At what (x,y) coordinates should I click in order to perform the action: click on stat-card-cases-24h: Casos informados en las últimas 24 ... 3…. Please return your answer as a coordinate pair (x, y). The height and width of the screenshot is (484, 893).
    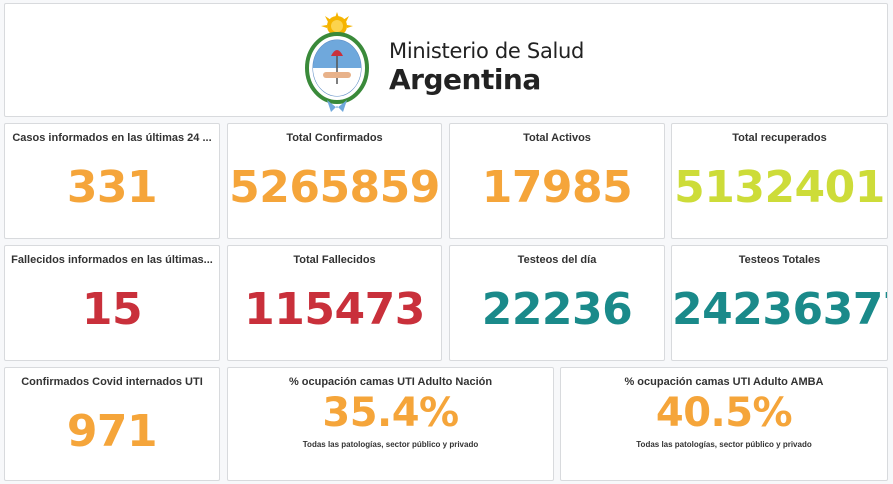
    Looking at the image, I should click on (112, 181).